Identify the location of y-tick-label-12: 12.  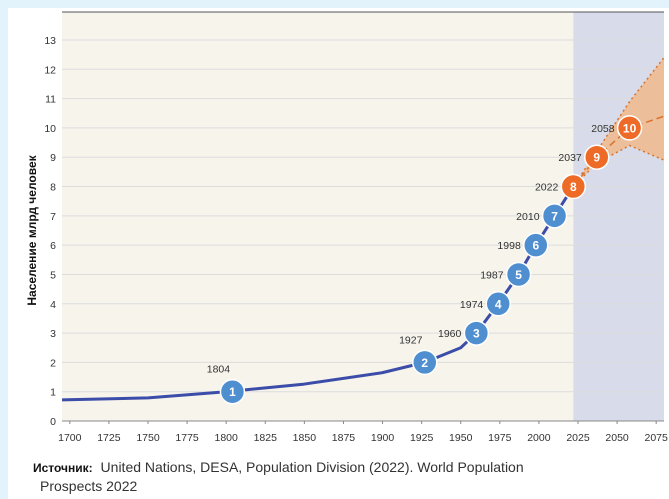
(50, 70).